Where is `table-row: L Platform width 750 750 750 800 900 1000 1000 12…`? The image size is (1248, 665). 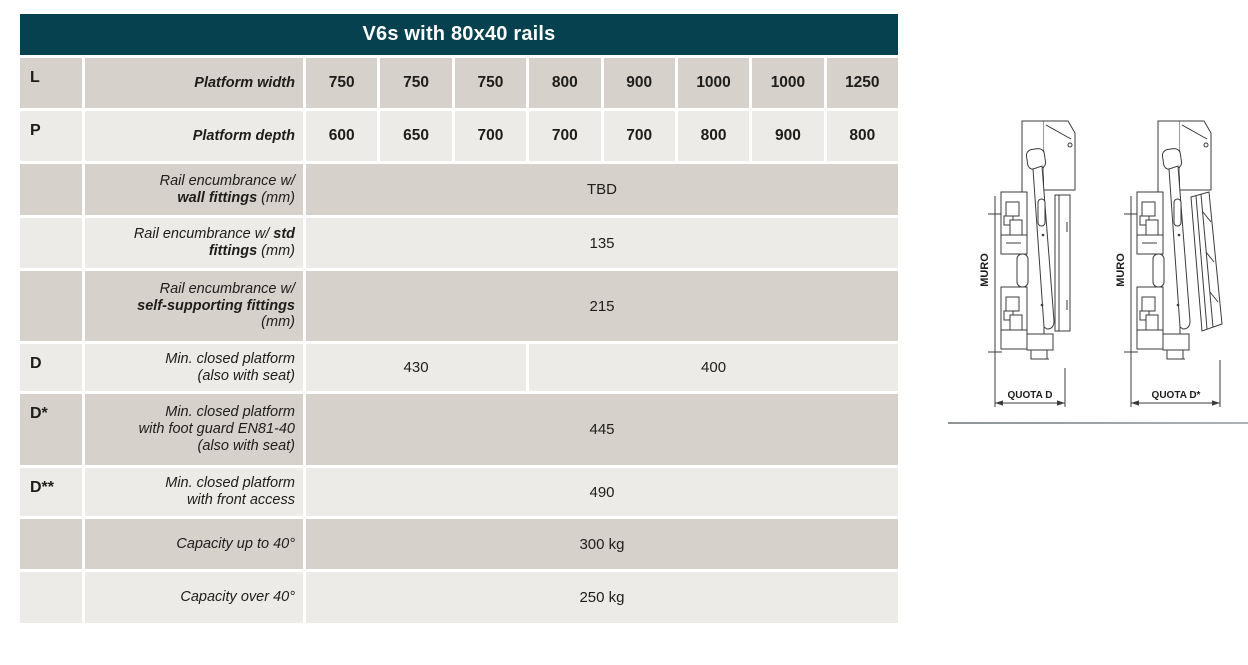
table-row: L Platform width 750 750 750 800 900 1000 1000 12… is located at coordinates (459, 83).